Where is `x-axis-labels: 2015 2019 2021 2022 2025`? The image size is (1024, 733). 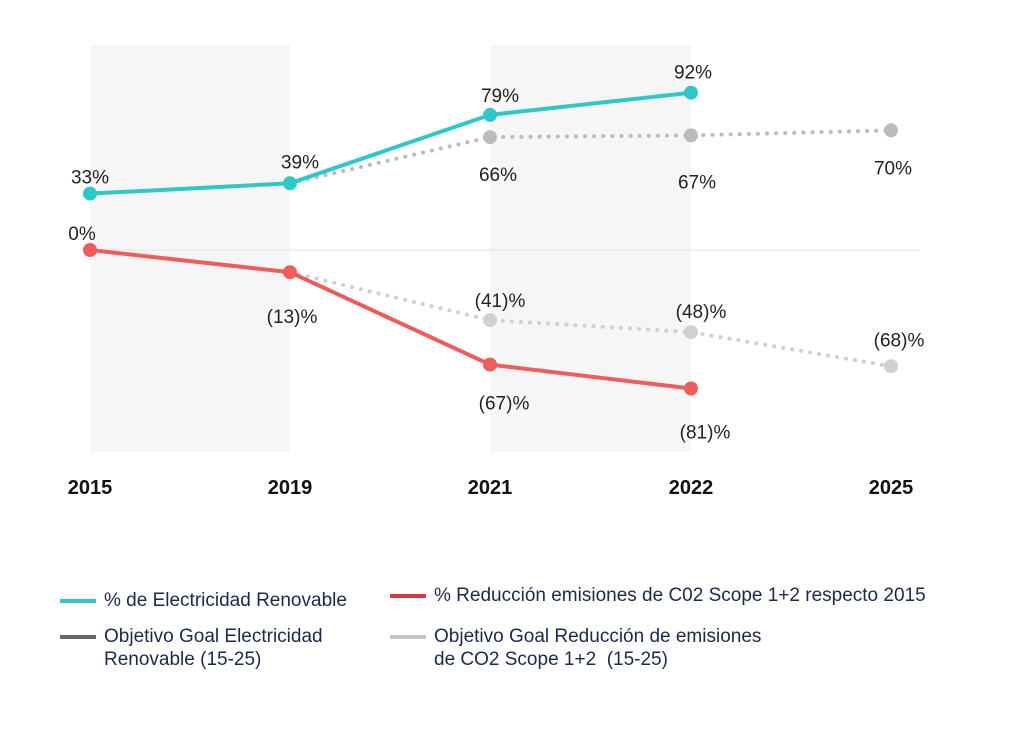
x-axis-labels: 2015 2019 2021 2022 2025 is located at coordinates (491, 488).